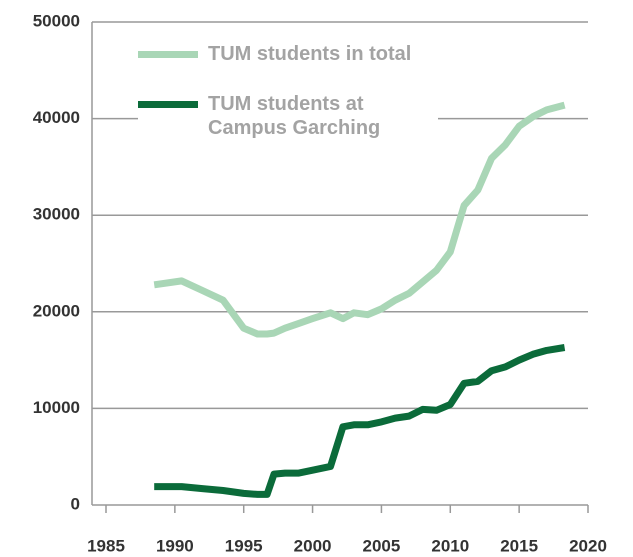  What do you see at coordinates (519, 545) in the screenshot?
I see `x-tick-label: 2015` at bounding box center [519, 545].